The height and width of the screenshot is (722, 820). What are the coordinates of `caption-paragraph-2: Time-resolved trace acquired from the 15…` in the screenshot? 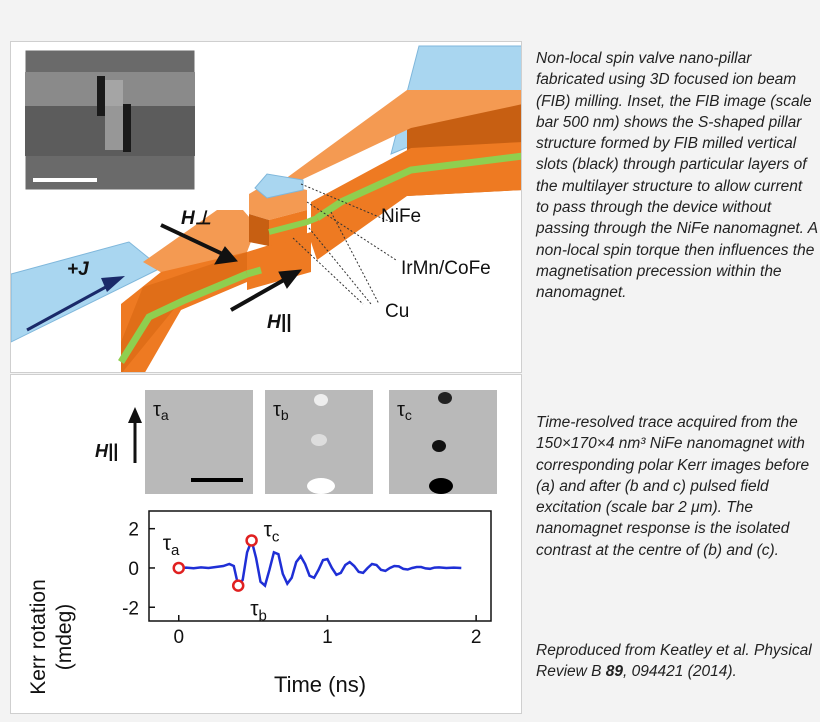 It's located at (673, 486).